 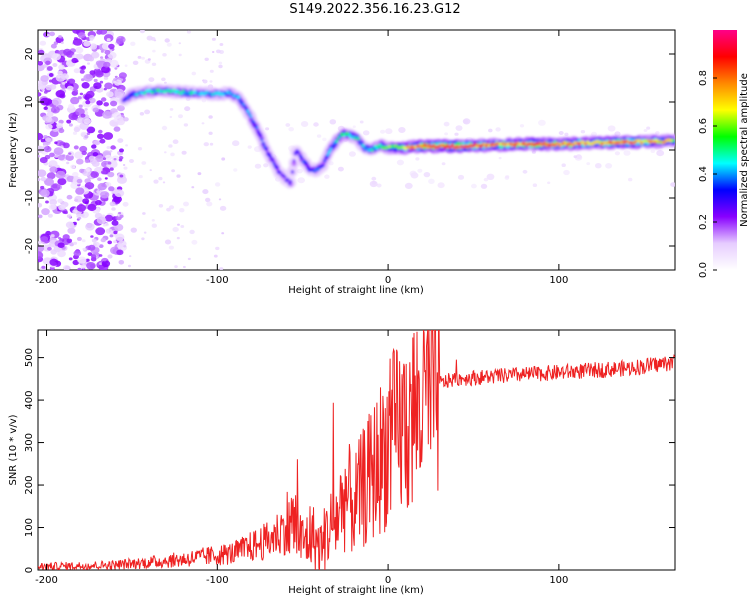 I want to click on colorbar-tick-label: 0.4, so click(x=703, y=174).